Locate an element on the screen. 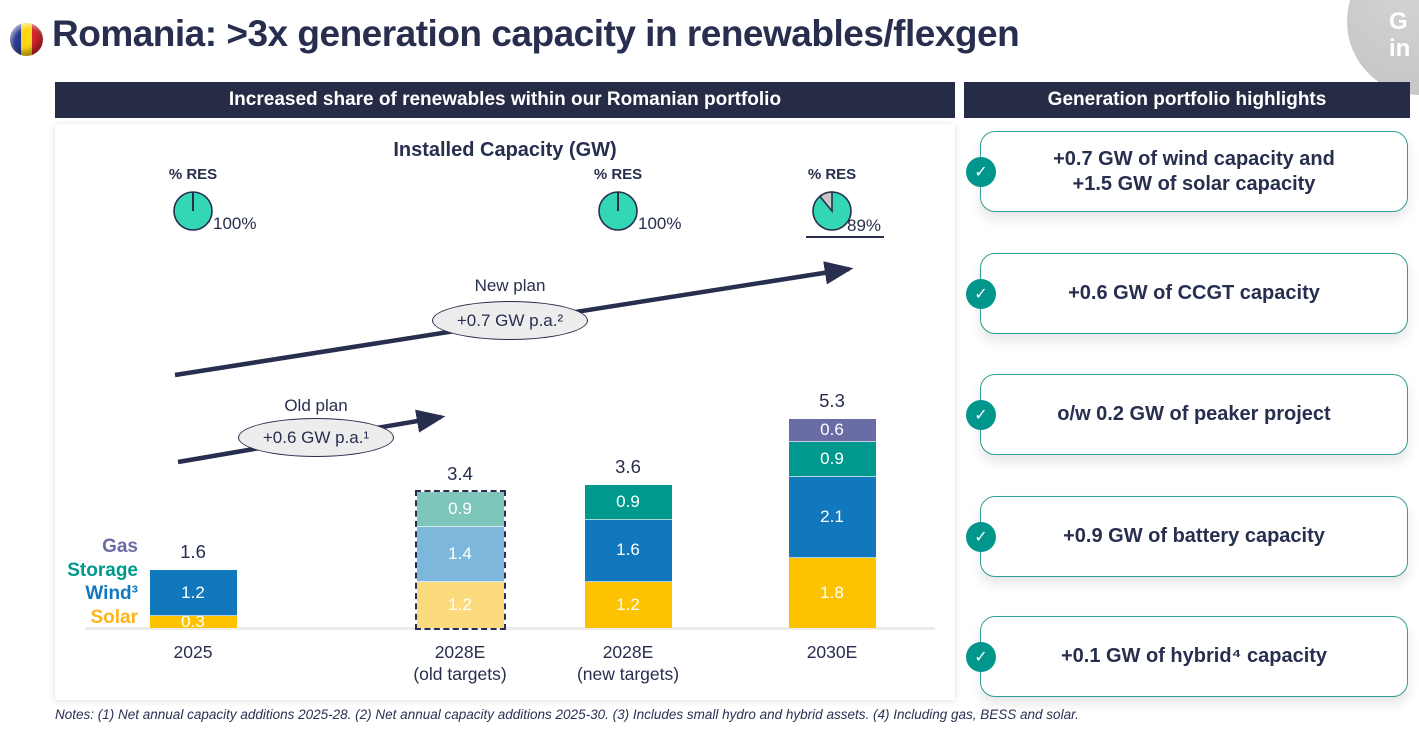  segment-gas: 0.6 is located at coordinates (832, 431).